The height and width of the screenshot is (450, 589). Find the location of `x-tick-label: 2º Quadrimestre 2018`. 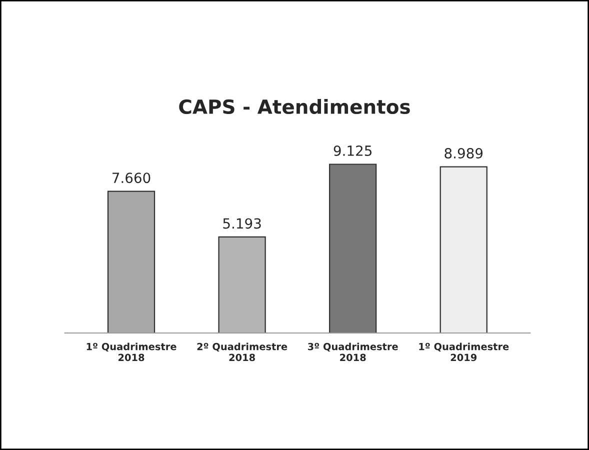

x-tick-label: 2º Quadrimestre 2018 is located at coordinates (242, 352).